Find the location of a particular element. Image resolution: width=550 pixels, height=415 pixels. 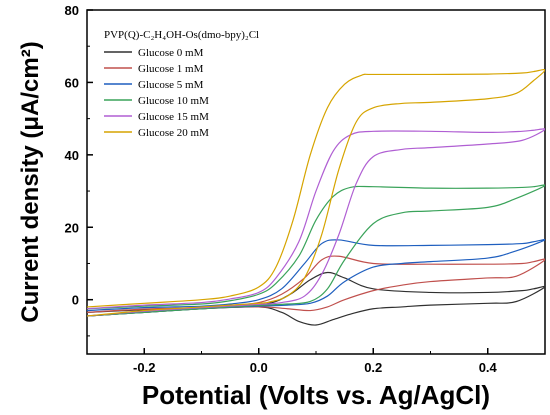

legend-label: Glucose 1 mM is located at coordinates (171, 69).